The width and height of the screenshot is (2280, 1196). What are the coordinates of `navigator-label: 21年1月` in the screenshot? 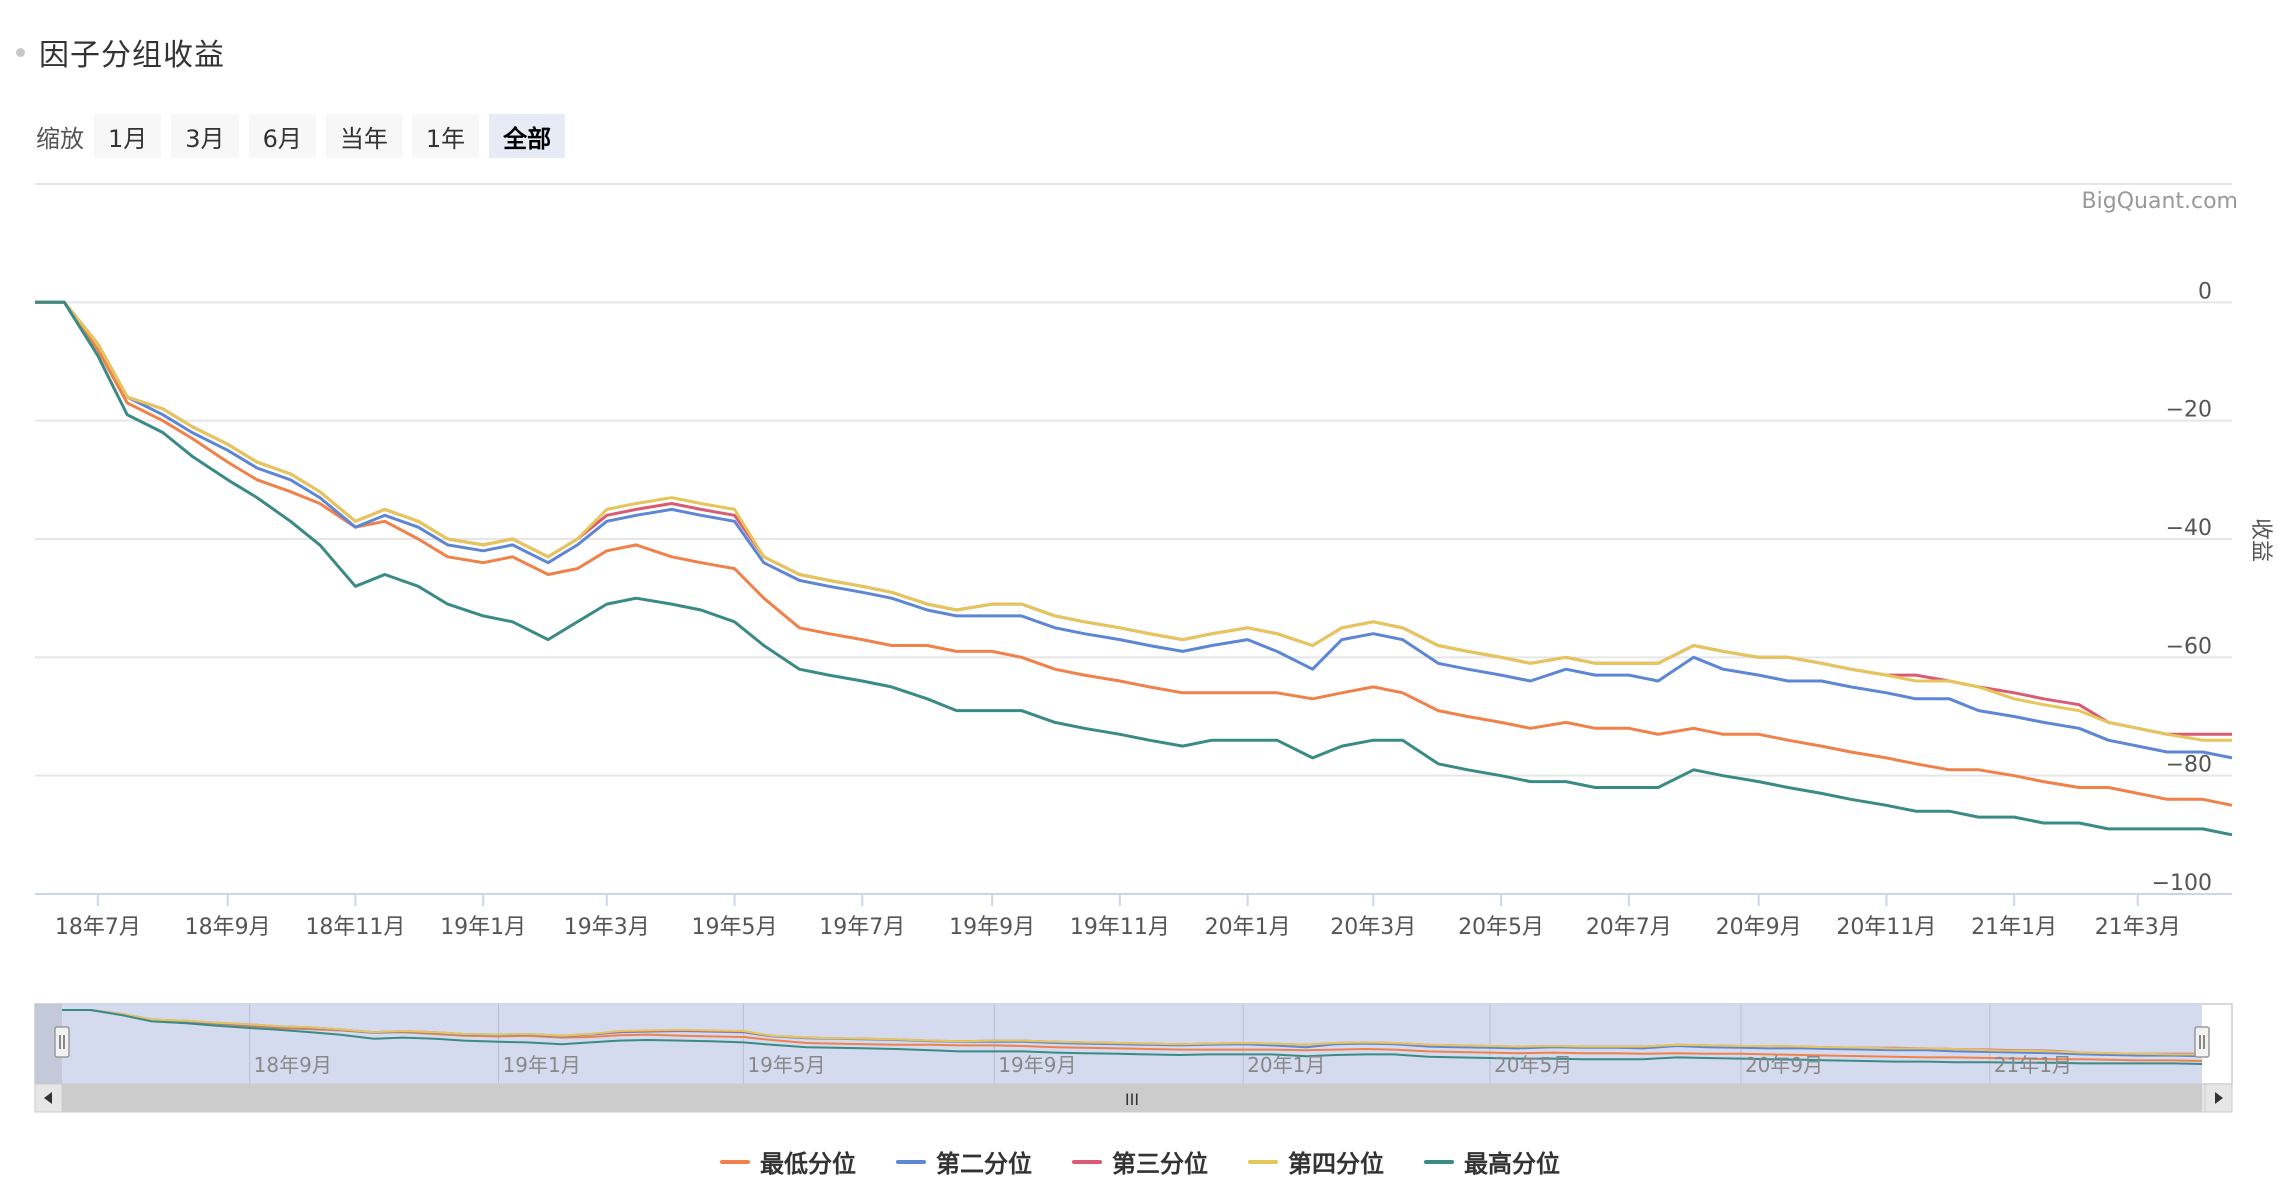 It's located at (2033, 1065).